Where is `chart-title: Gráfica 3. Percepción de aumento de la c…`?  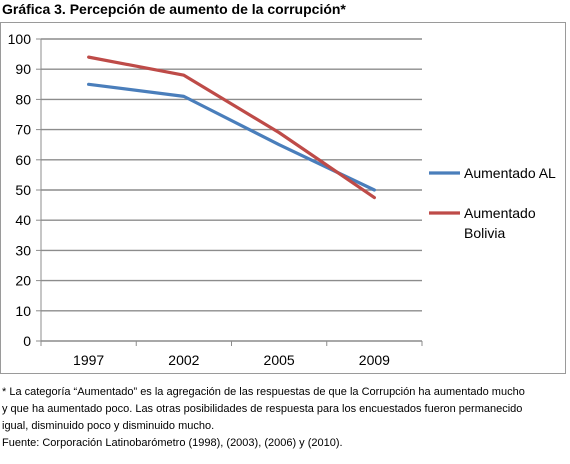
chart-title: Gráfica 3. Percepción de aumento de la c… is located at coordinates (174, 9).